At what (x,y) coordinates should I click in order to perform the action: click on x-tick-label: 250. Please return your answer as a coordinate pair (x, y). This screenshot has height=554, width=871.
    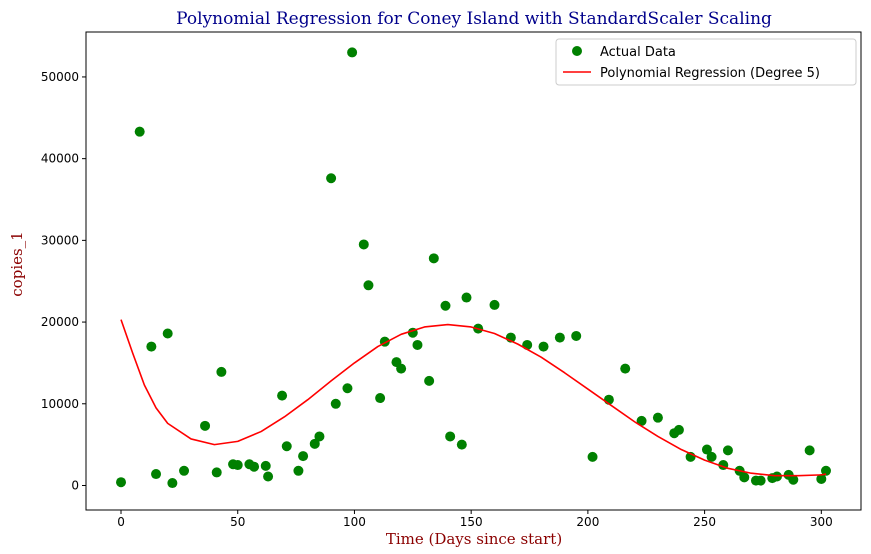
    Looking at the image, I should click on (704, 522).